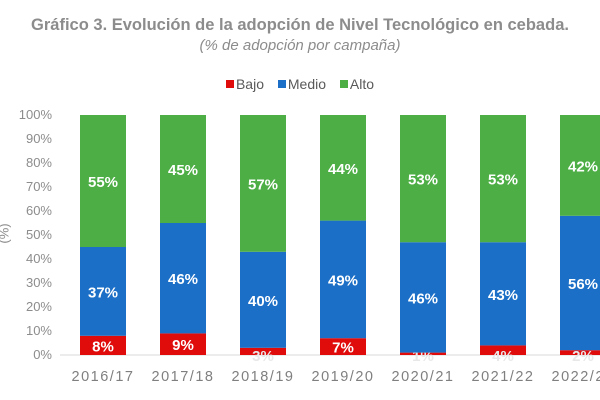  What do you see at coordinates (300, 45) in the screenshot?
I see `chart-subtitle: (% de adopción por campaña)` at bounding box center [300, 45].